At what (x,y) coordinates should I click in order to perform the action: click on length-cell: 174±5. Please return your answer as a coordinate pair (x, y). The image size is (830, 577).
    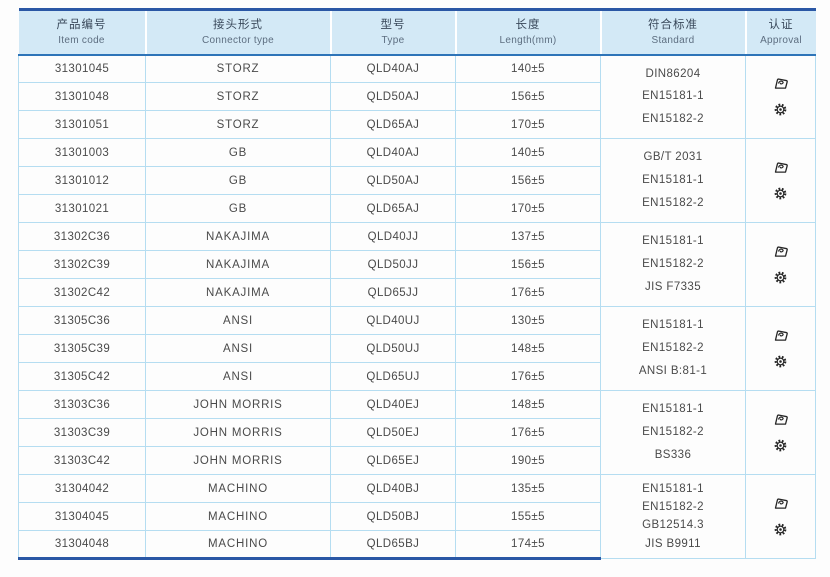
    Looking at the image, I should click on (528, 545).